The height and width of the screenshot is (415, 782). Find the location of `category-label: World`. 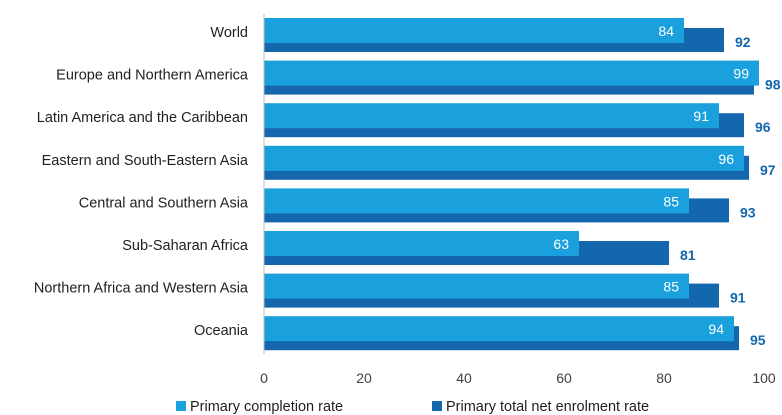

category-label: World is located at coordinates (229, 33).